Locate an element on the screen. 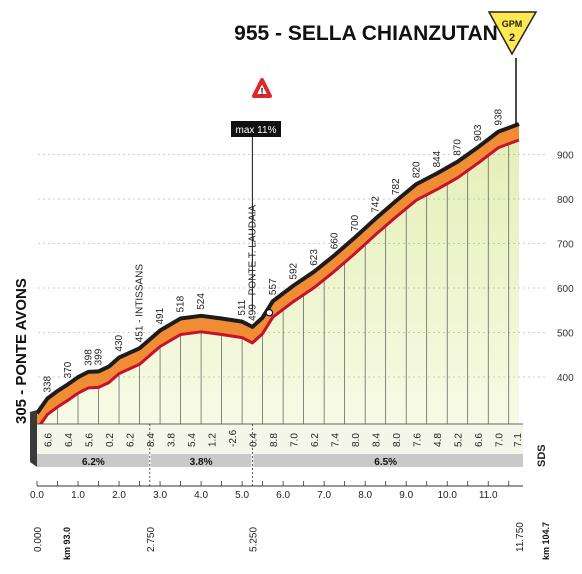  start-block is located at coordinates (33, 438).